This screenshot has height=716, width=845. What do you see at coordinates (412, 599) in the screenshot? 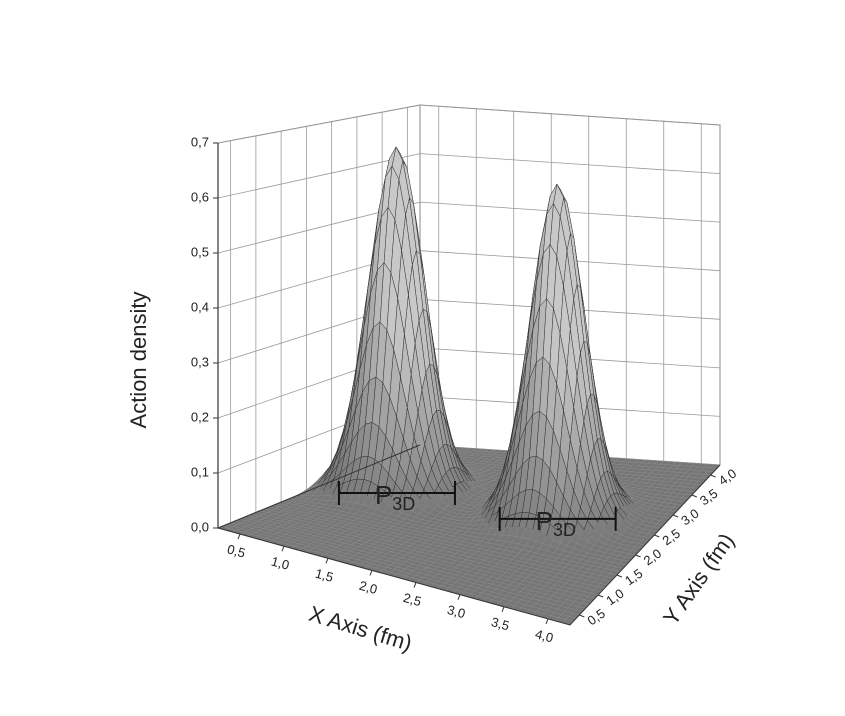
I see `x-tick-label: 2,5` at bounding box center [412, 599].